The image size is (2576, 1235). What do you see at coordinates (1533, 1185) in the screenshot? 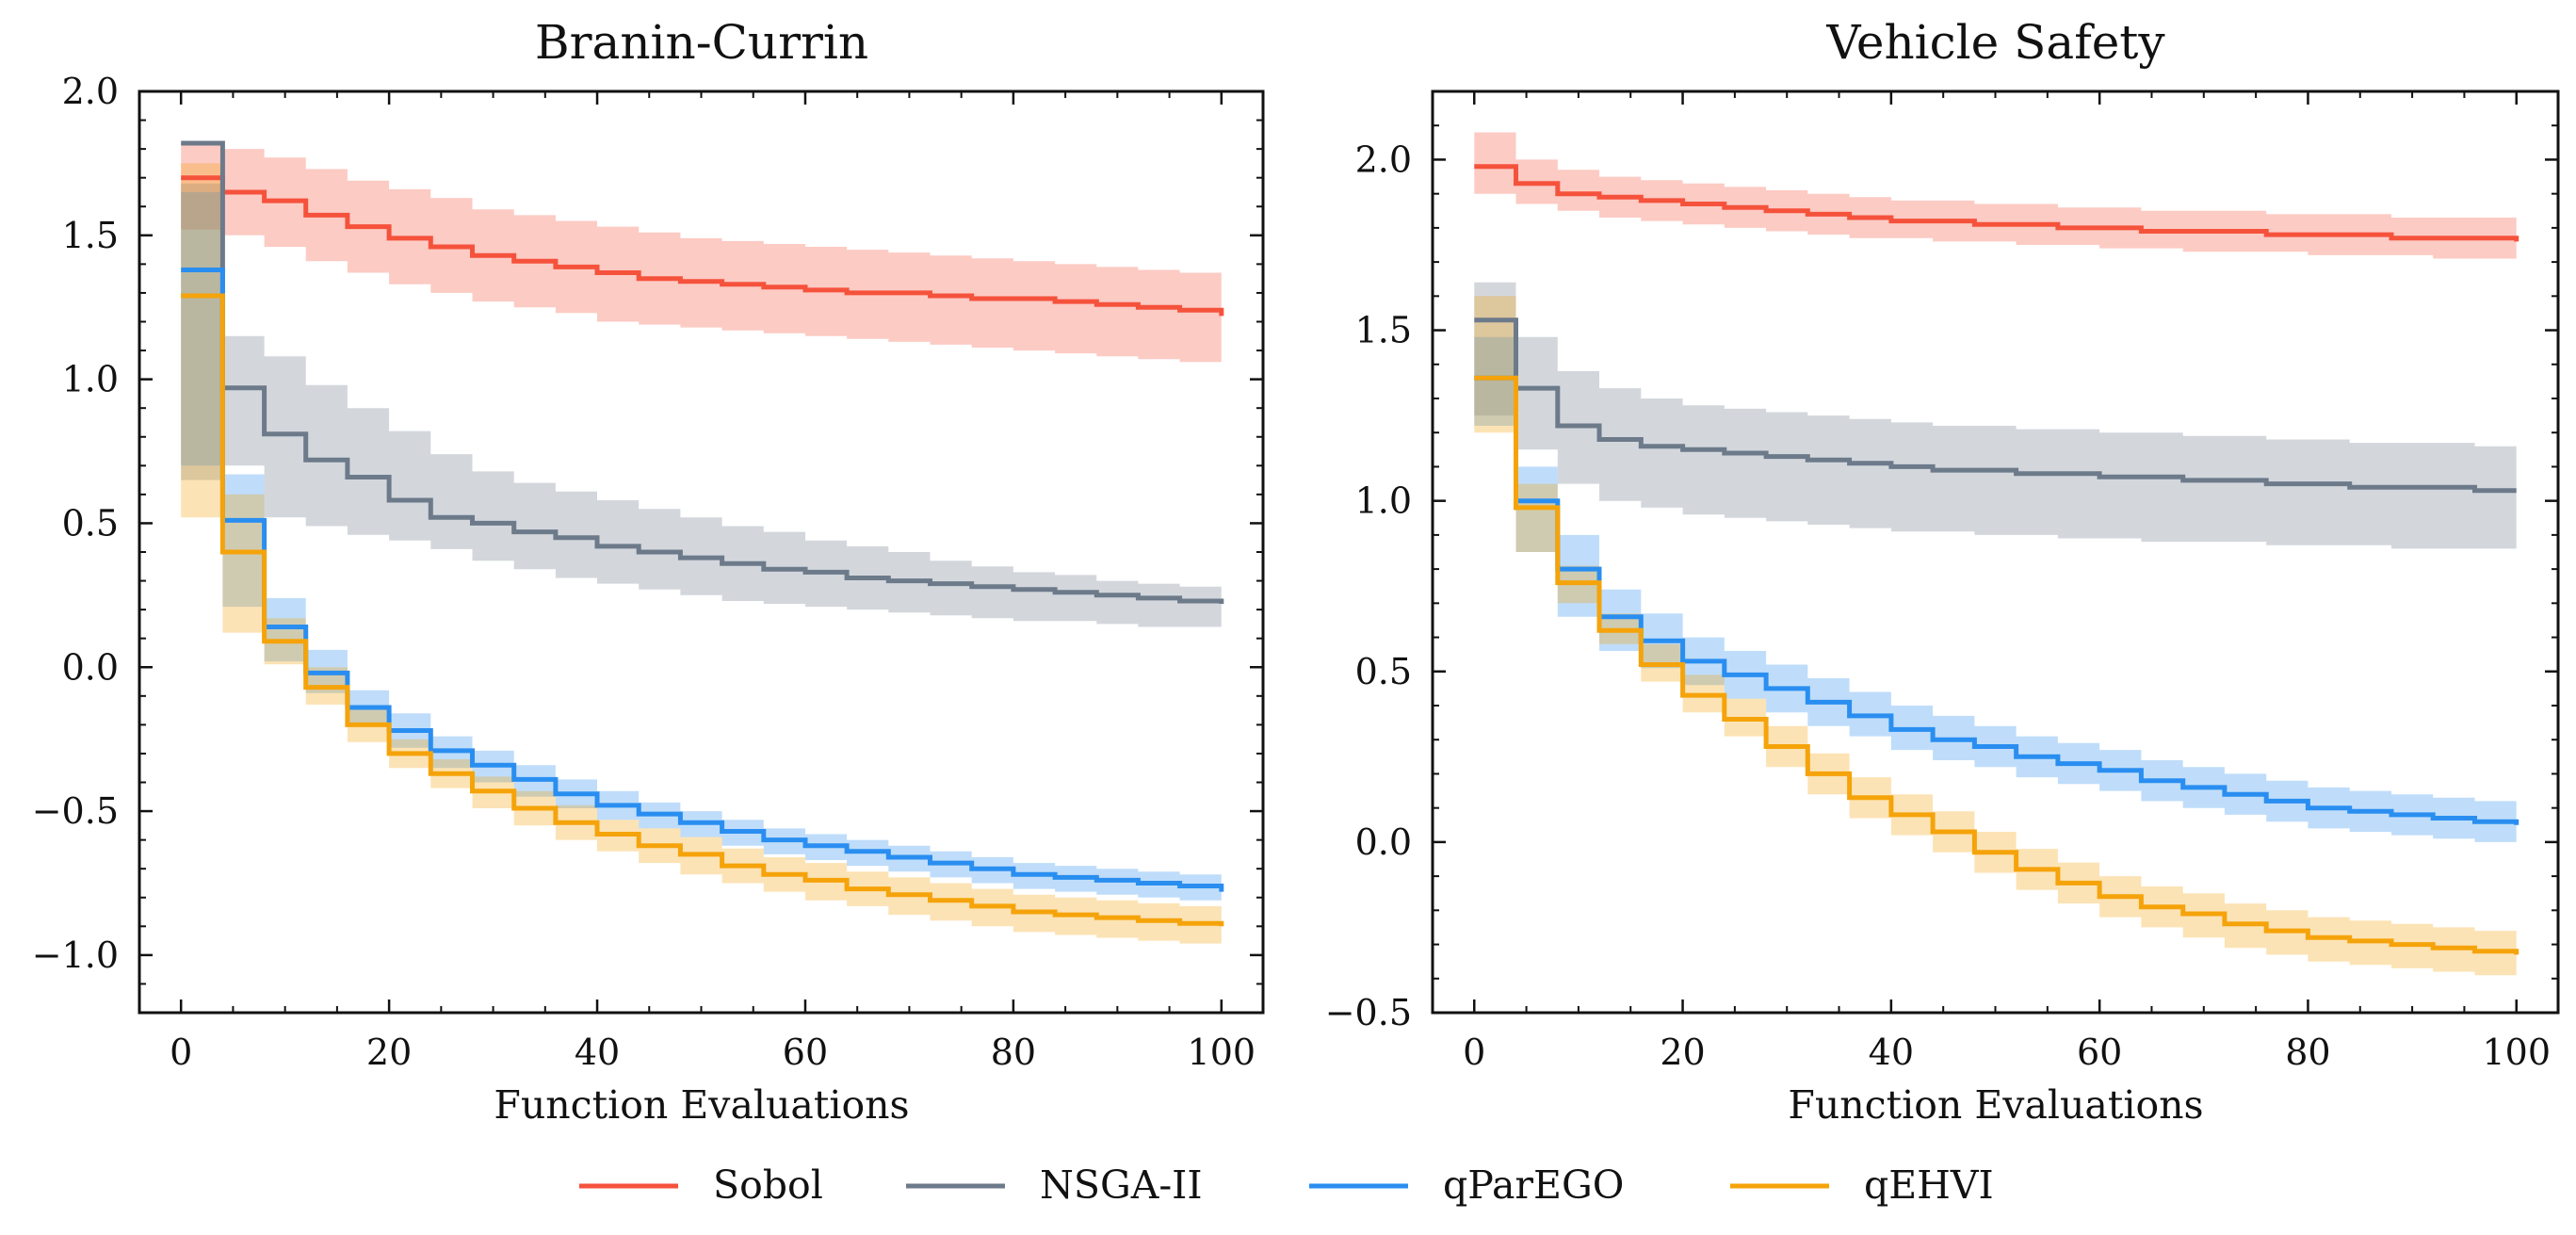
I see `legend-label-qparego: qParEGO` at bounding box center [1533, 1185].